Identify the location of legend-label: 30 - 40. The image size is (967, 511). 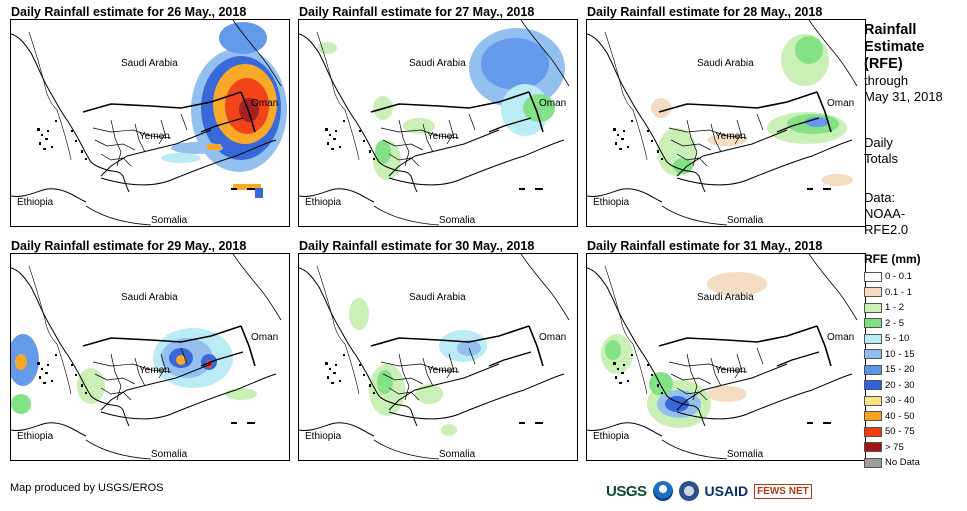
(900, 401).